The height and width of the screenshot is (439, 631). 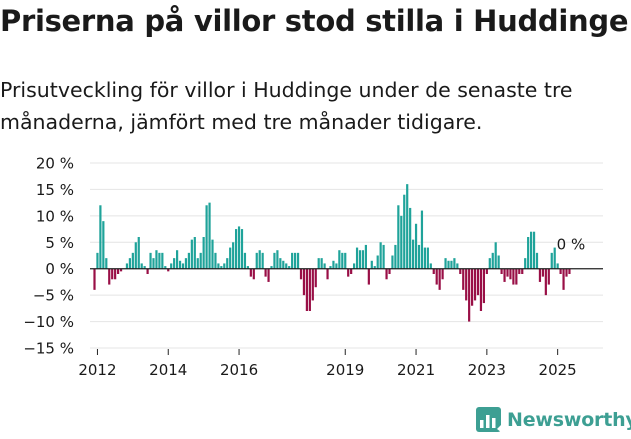 What do you see at coordinates (416, 370) in the screenshot?
I see `x-tick-label: 2021` at bounding box center [416, 370].